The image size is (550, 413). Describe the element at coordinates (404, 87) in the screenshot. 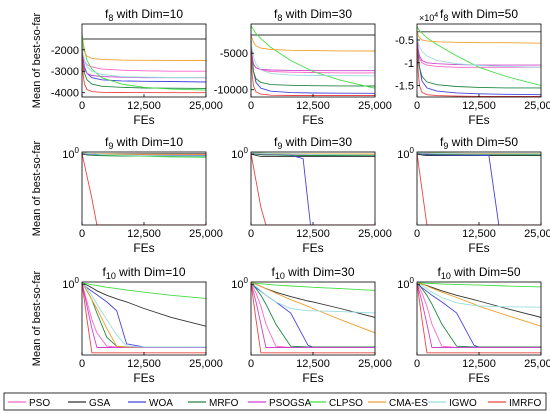

I see `y-tick-label: -1.5` at that location.